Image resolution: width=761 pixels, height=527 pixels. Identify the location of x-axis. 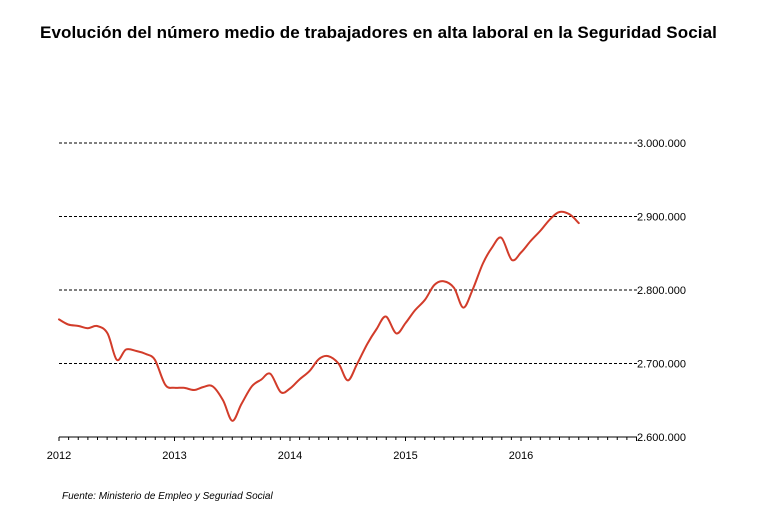
(347, 438).